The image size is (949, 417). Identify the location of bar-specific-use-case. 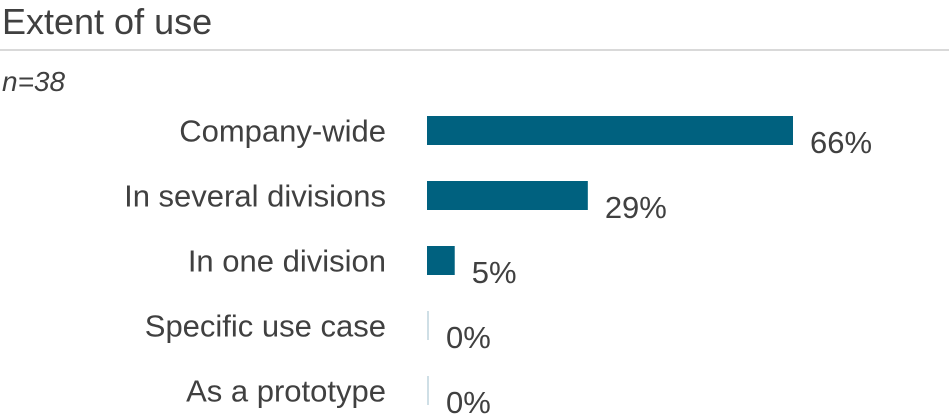
(428, 325).